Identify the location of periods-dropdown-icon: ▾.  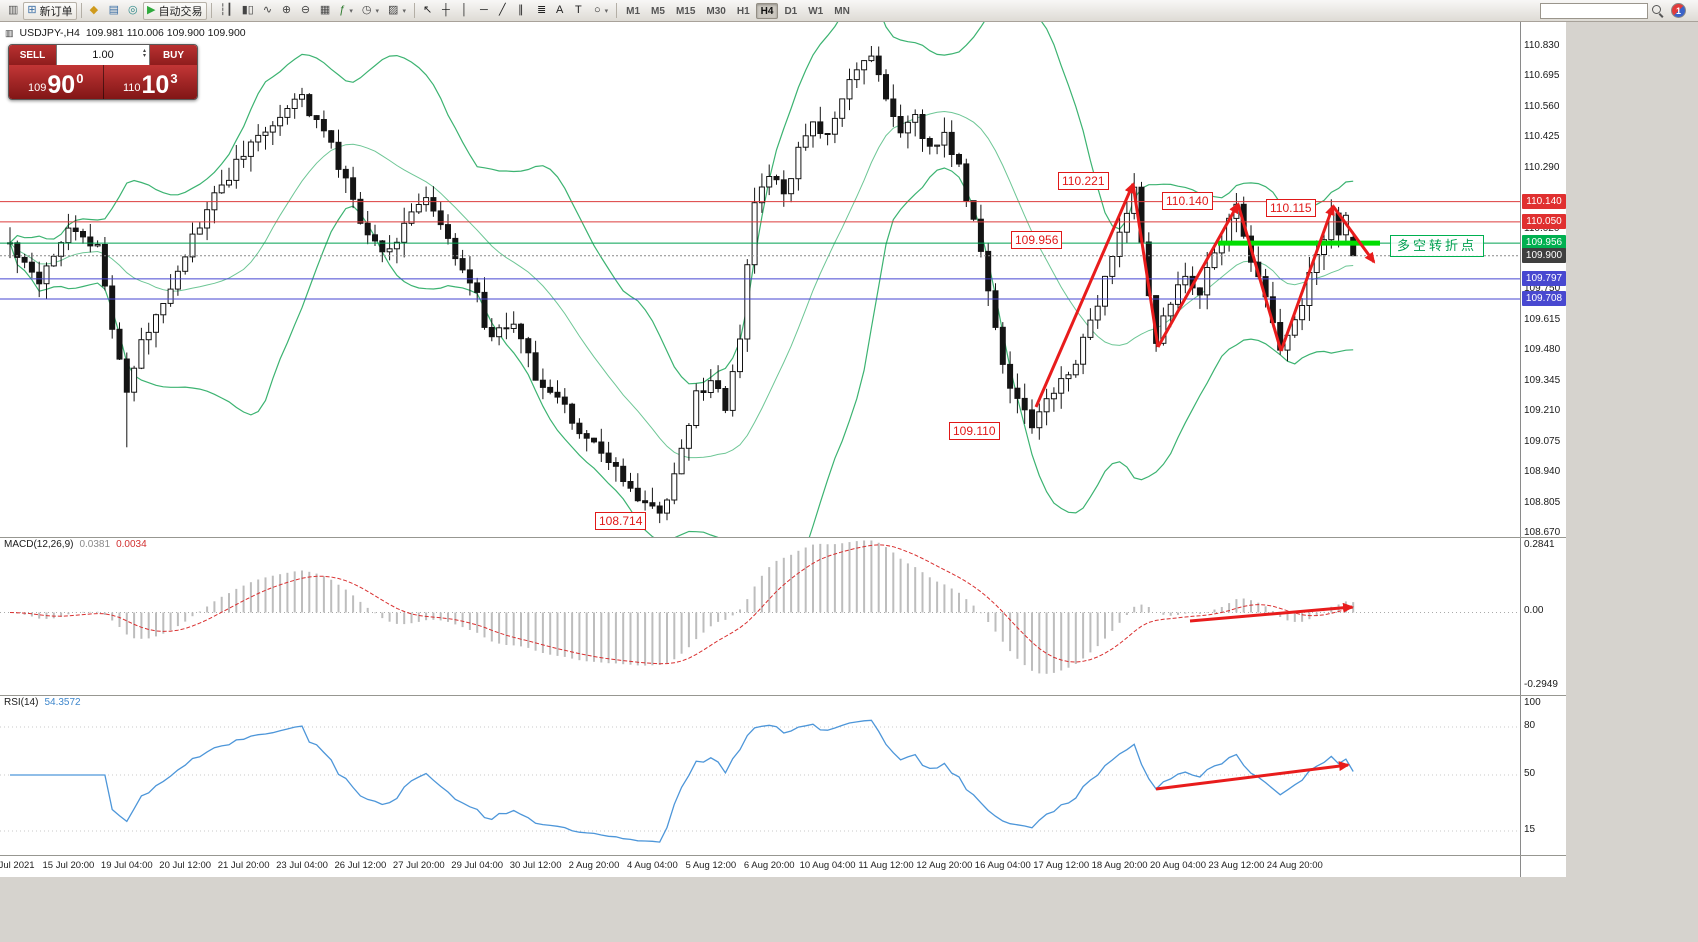
(377, 11).